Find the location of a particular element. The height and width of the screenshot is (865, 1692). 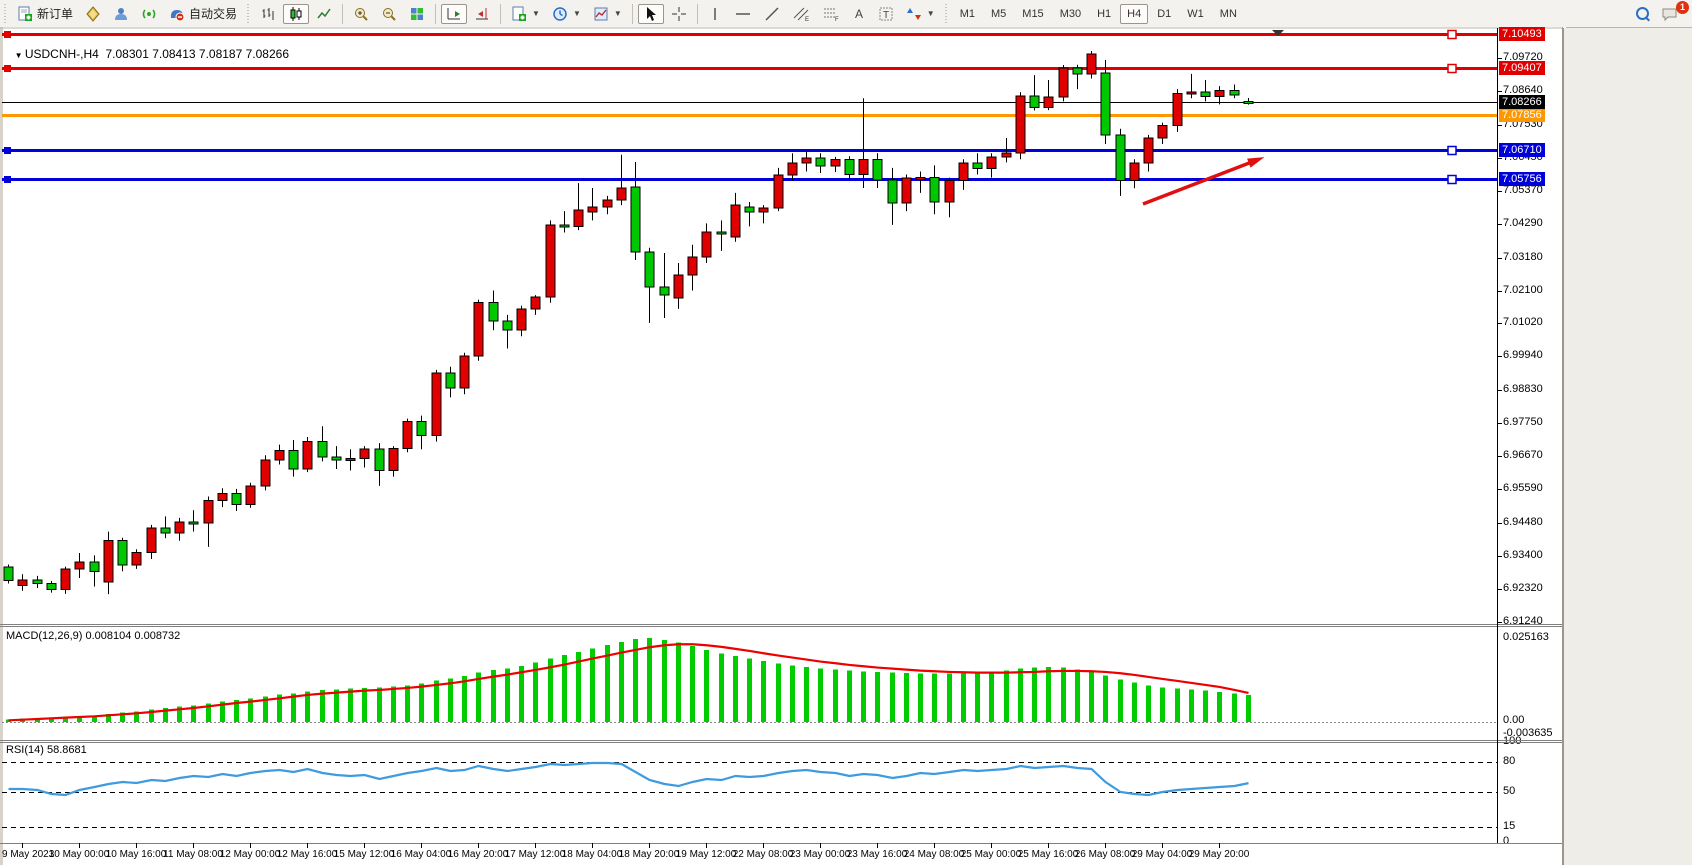

profiles-button: ▼ is located at coordinates (566, 14).